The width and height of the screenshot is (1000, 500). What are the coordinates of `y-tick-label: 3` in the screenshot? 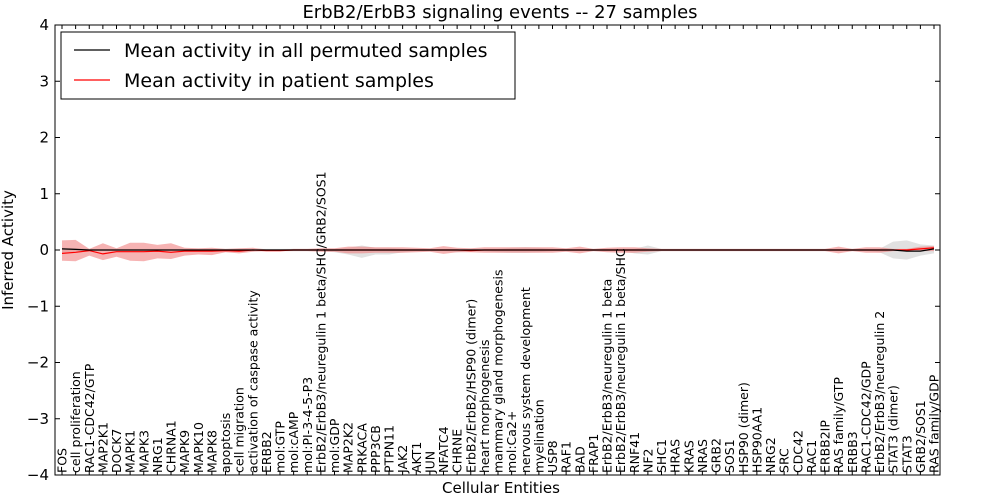 It's located at (44, 81).